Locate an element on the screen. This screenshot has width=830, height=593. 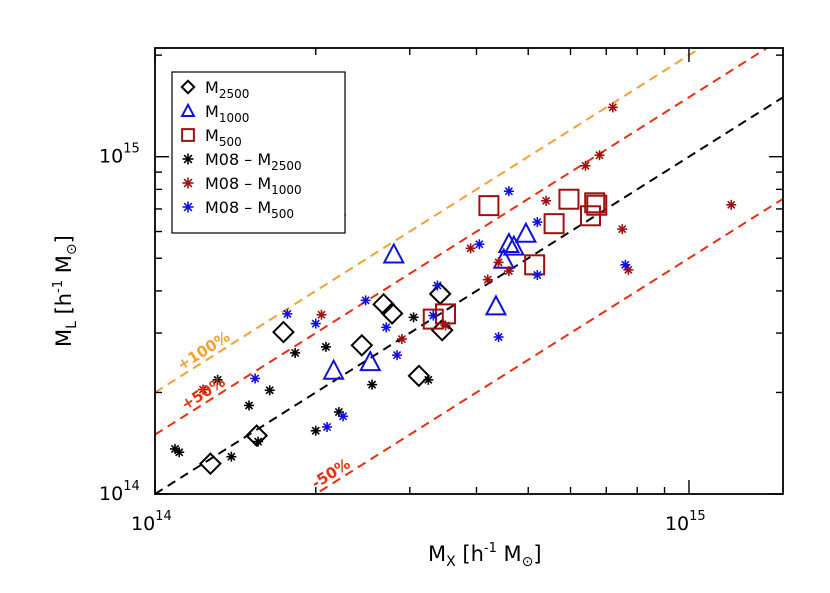
x-tick-label: 1014 is located at coordinates (151, 522).